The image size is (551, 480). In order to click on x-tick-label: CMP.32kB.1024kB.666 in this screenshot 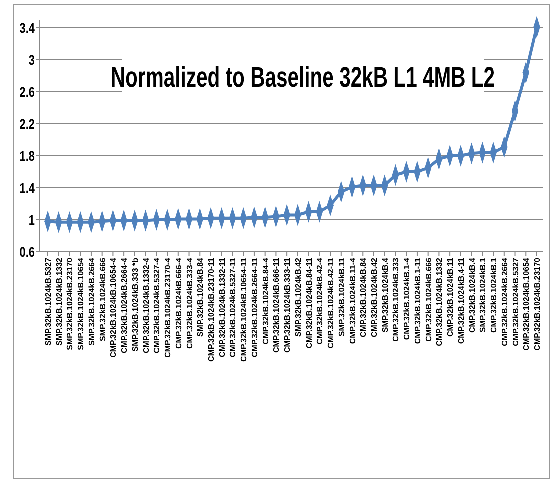, I will do `click(429, 299)`.